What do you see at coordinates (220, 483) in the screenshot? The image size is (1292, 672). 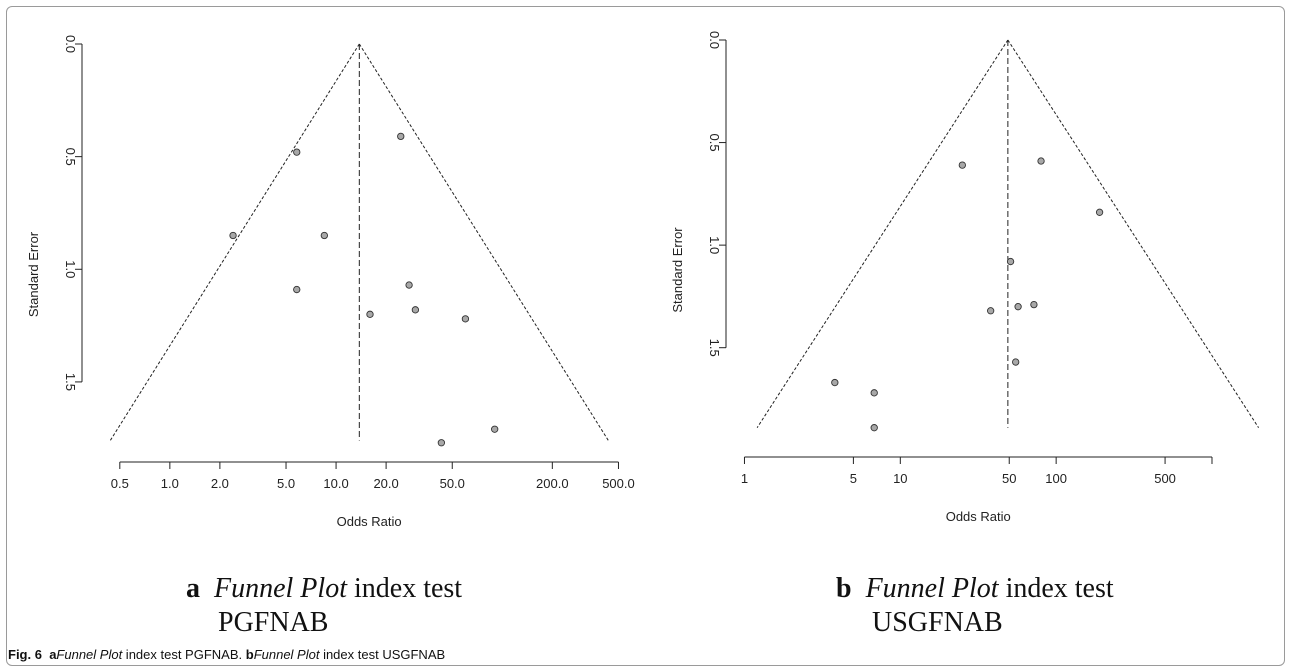 I see `x-tick-label: 2.0` at bounding box center [220, 483].